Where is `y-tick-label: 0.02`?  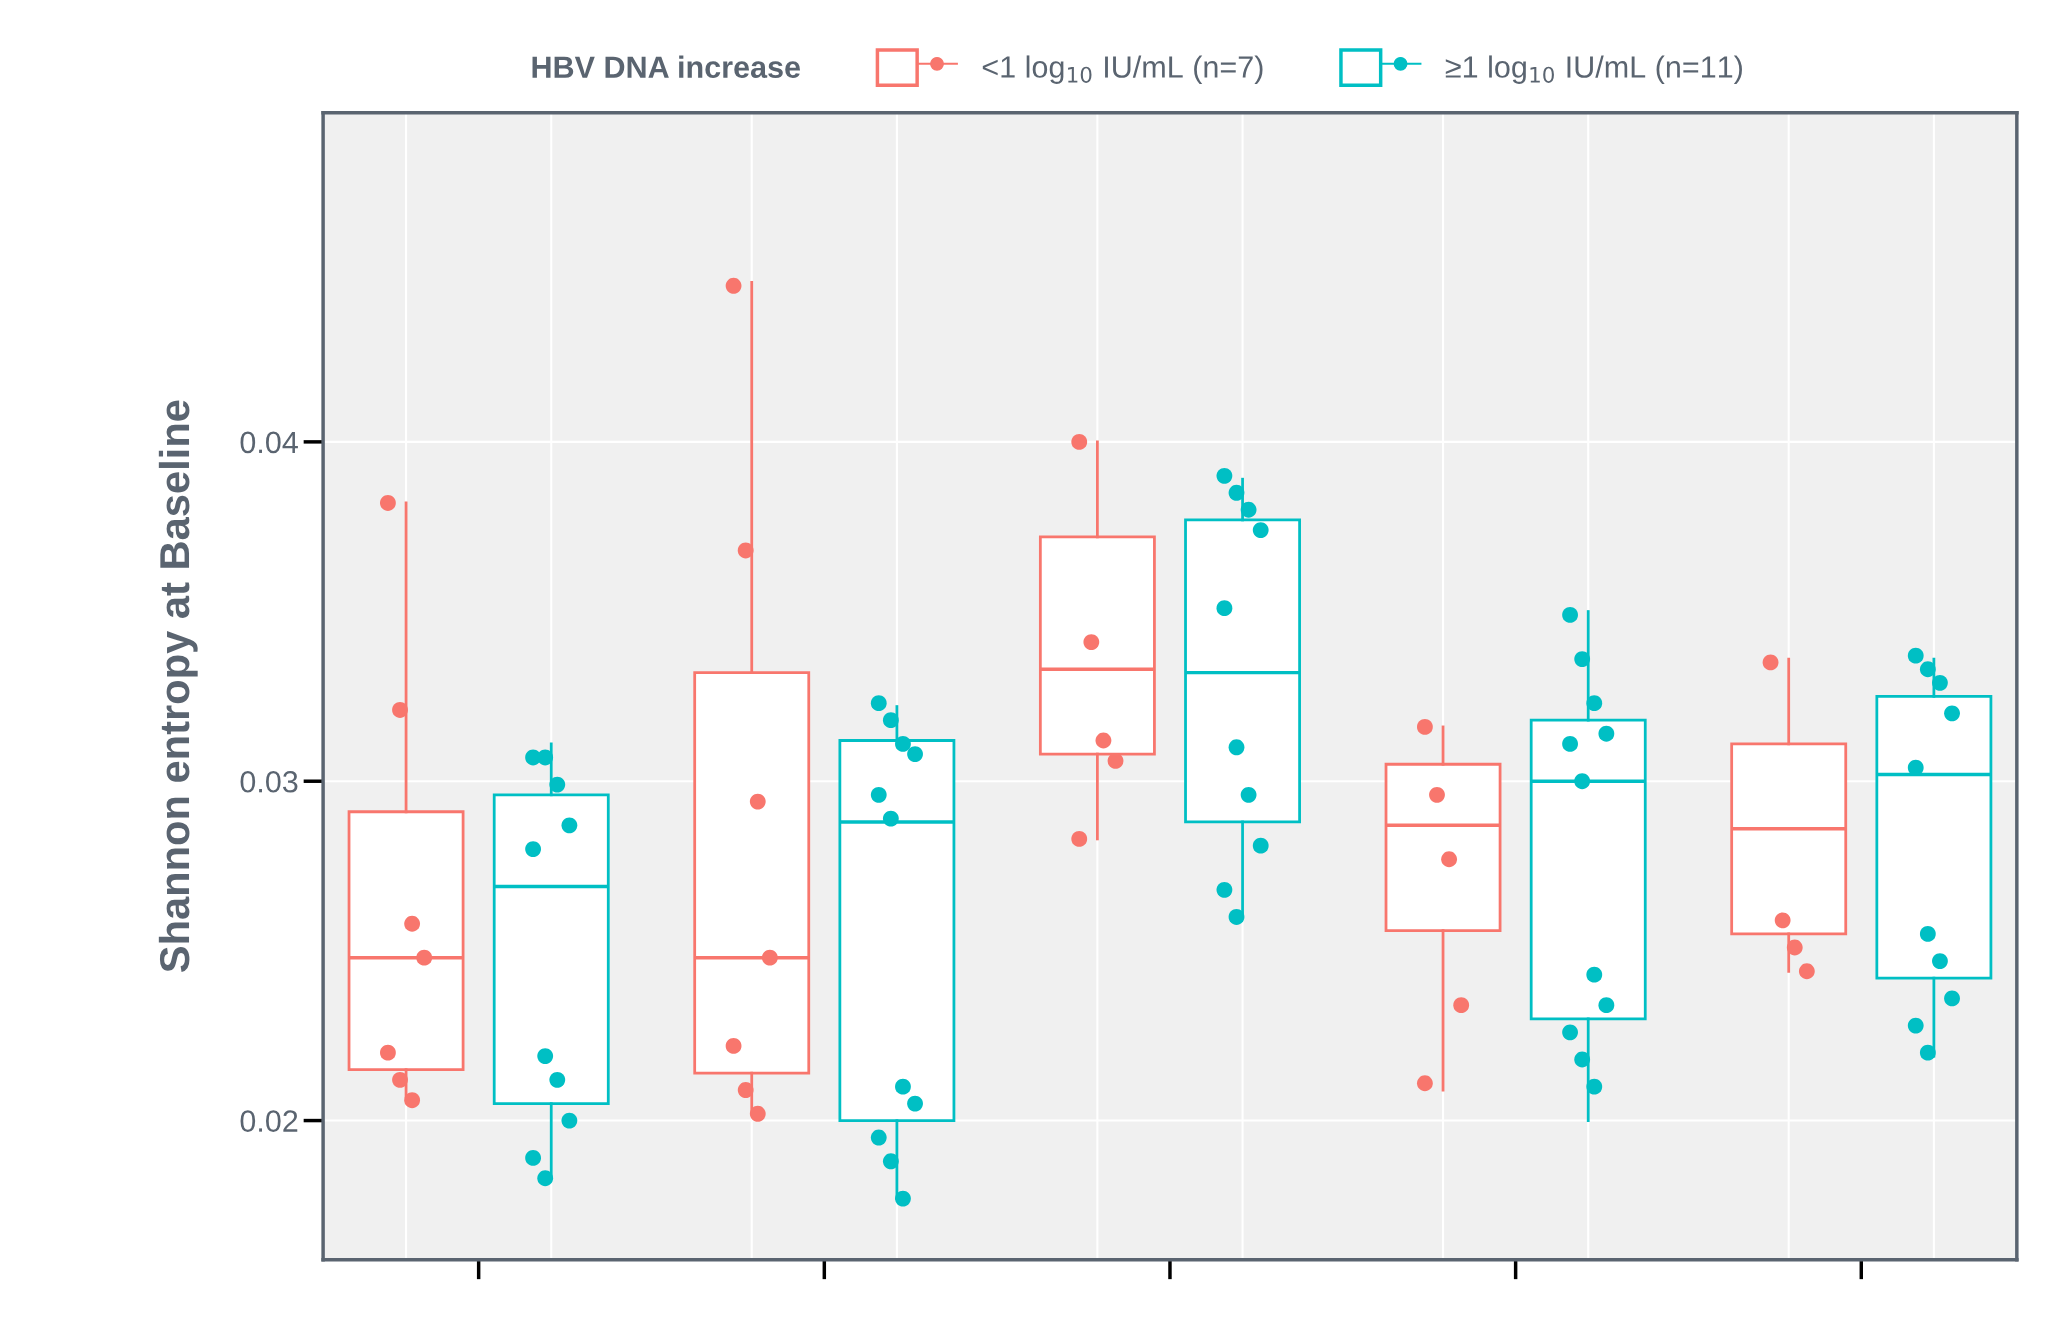
y-tick-label: 0.02 is located at coordinates (269, 1121).